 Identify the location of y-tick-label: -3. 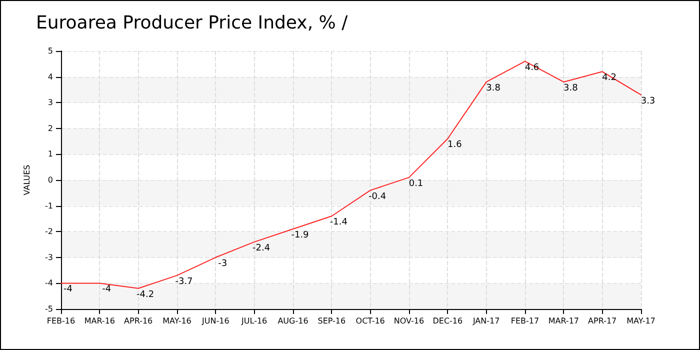
(49, 257).